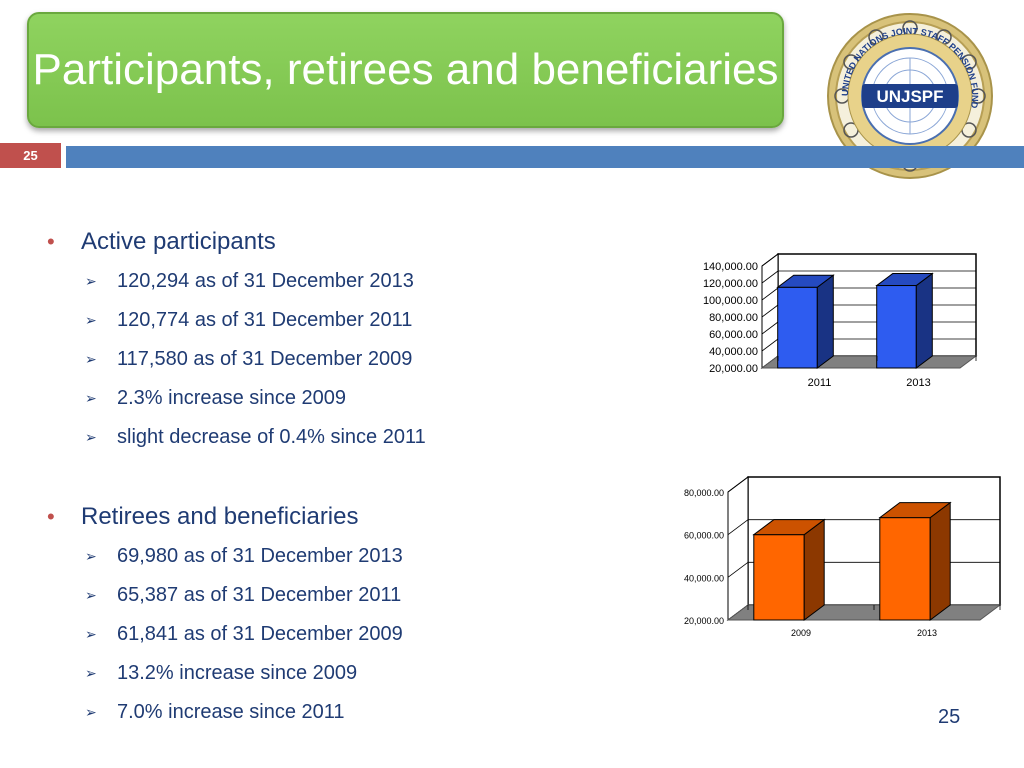 The image size is (1024, 768). I want to click on chart-side-wall, so click(738, 548).